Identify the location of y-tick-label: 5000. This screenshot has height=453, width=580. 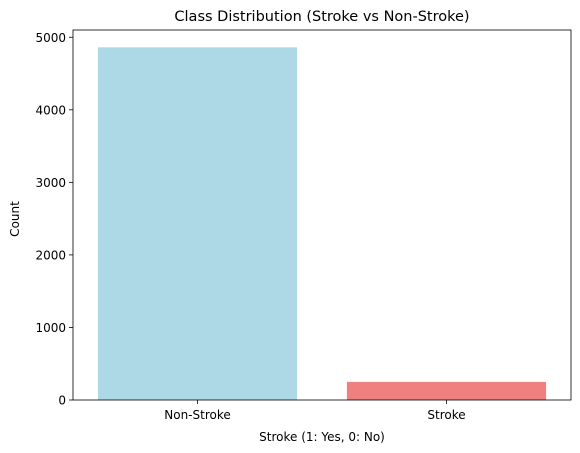
(50, 38).